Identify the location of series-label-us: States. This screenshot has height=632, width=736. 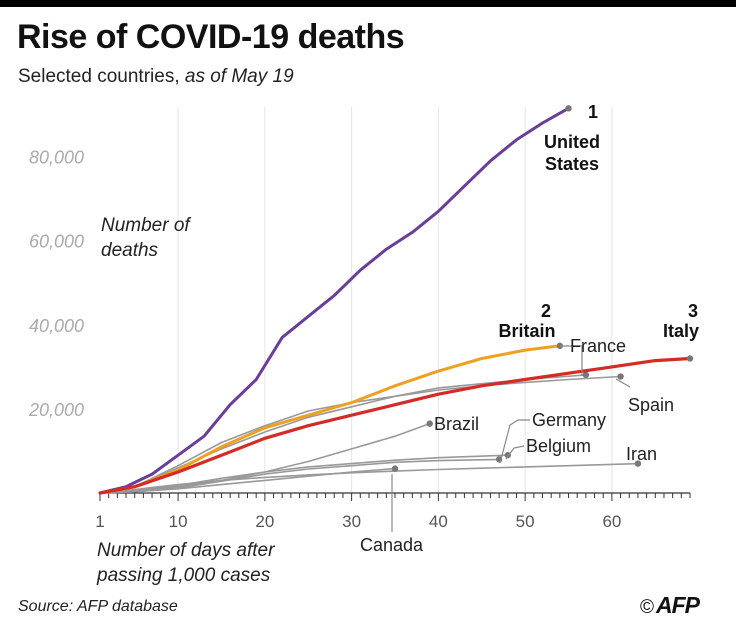
(572, 164).